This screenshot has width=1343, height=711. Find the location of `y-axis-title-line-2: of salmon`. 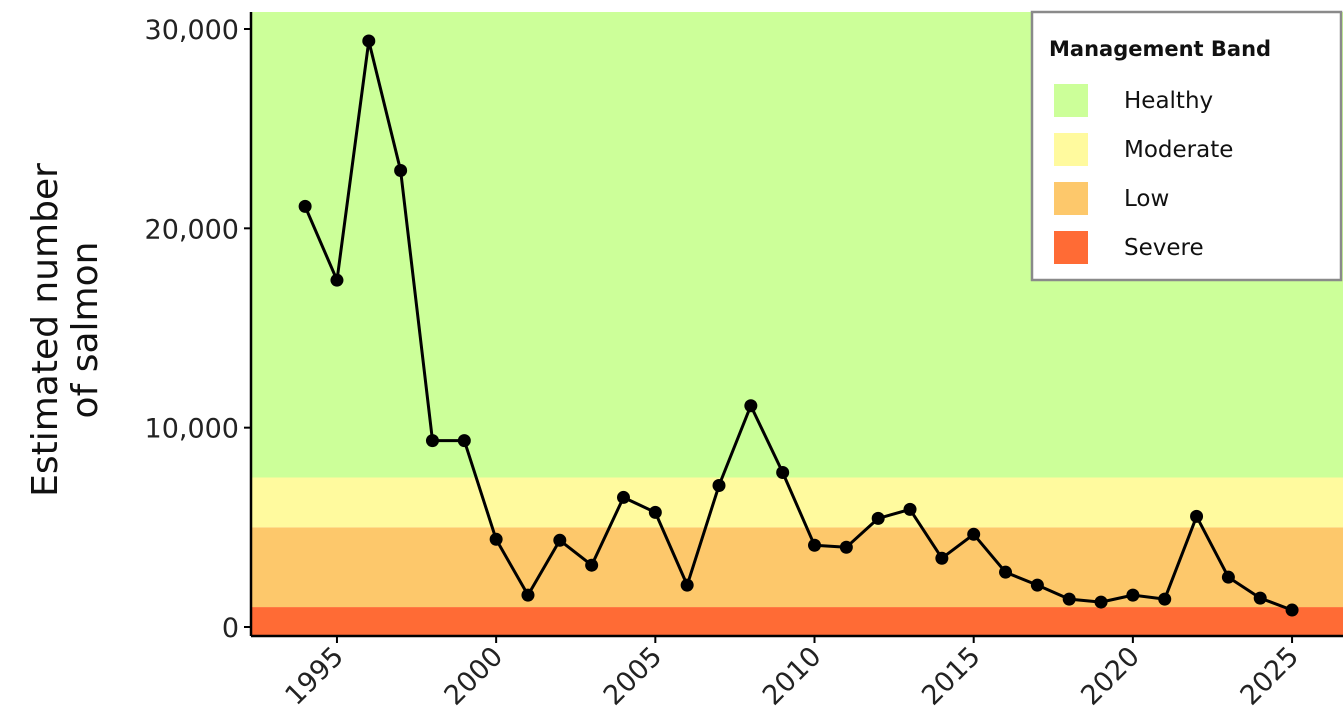

y-axis-title-line-2: of salmon is located at coordinates (85, 330).